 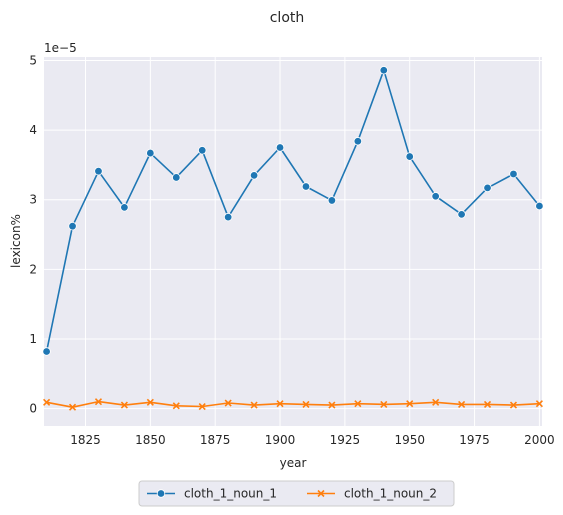 What do you see at coordinates (33, 200) in the screenshot?
I see `y-tick-label: 3` at bounding box center [33, 200].